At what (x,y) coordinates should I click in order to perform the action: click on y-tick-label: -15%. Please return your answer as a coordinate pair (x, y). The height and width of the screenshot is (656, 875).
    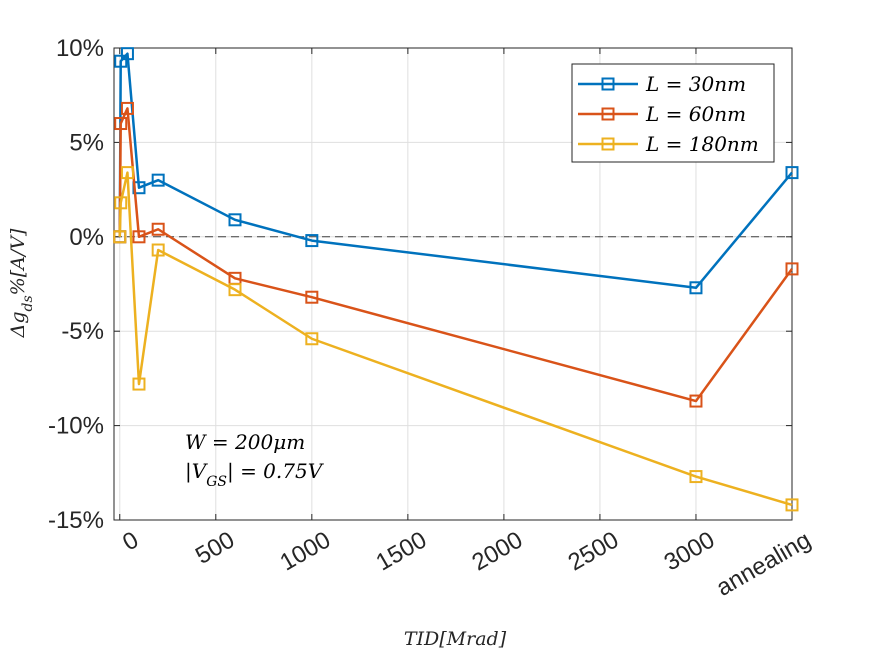
    Looking at the image, I should click on (76, 520).